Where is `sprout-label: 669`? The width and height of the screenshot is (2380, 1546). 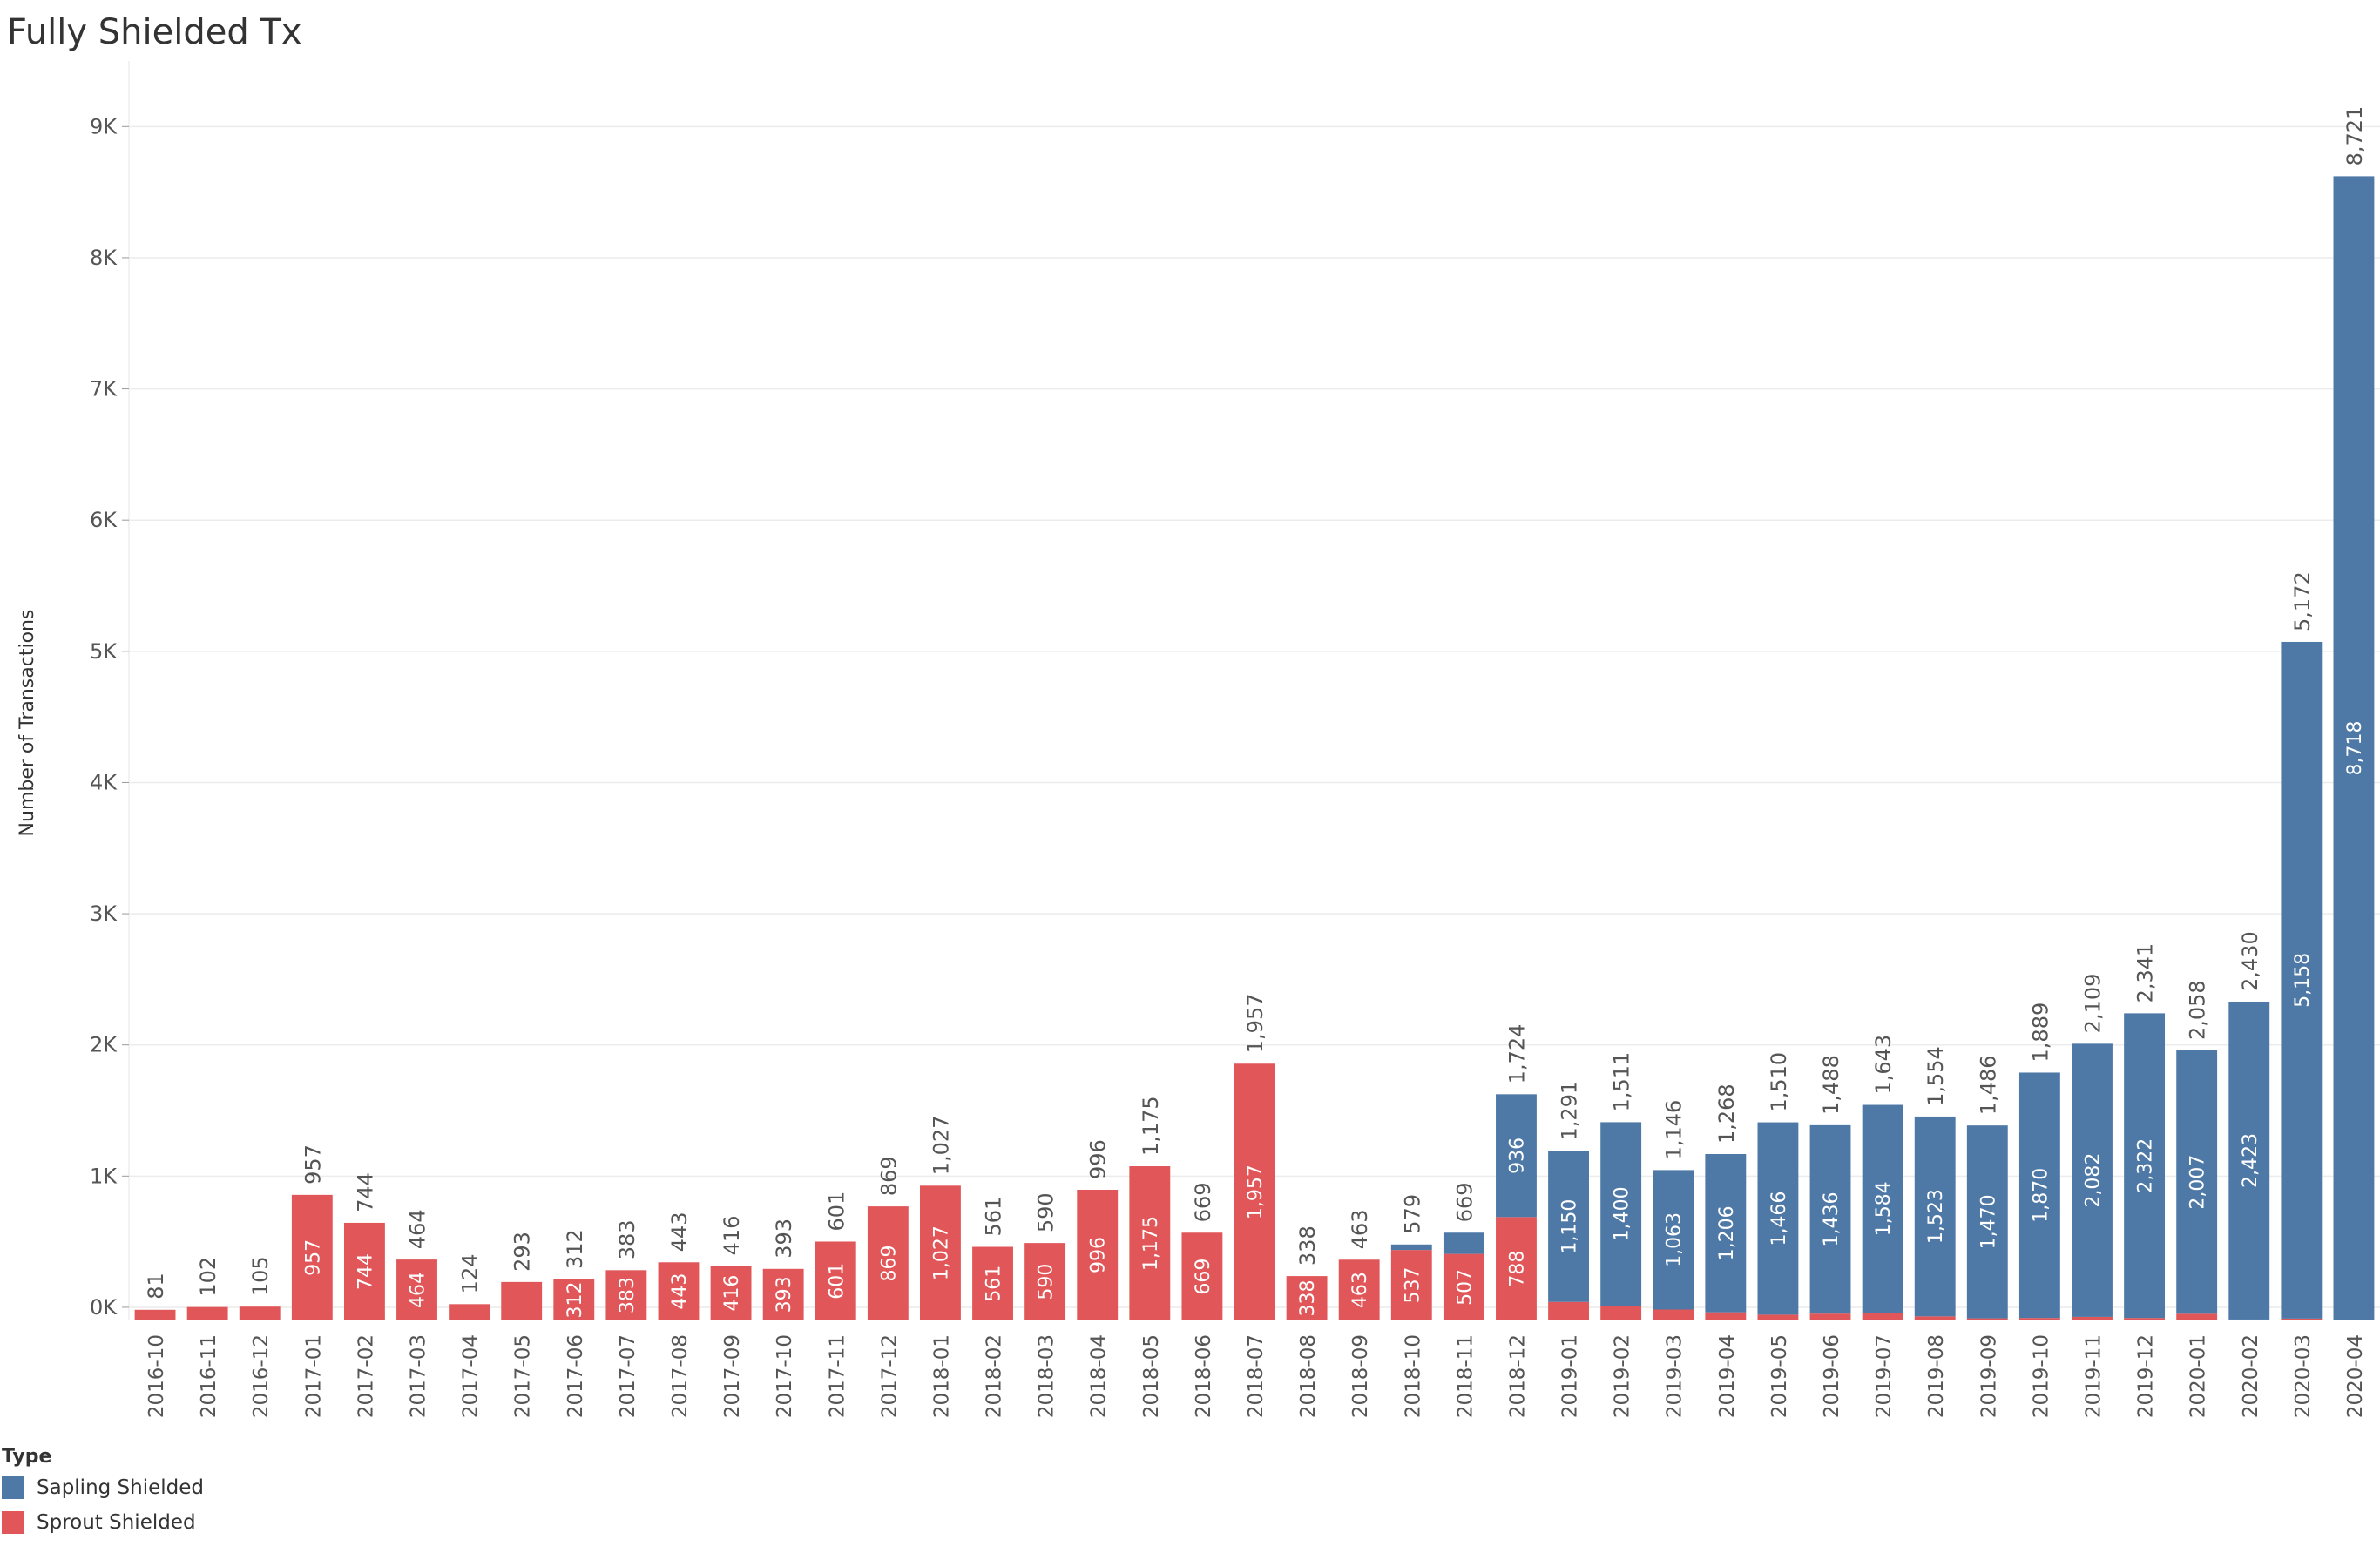
sprout-label: 669 is located at coordinates (1203, 1277).